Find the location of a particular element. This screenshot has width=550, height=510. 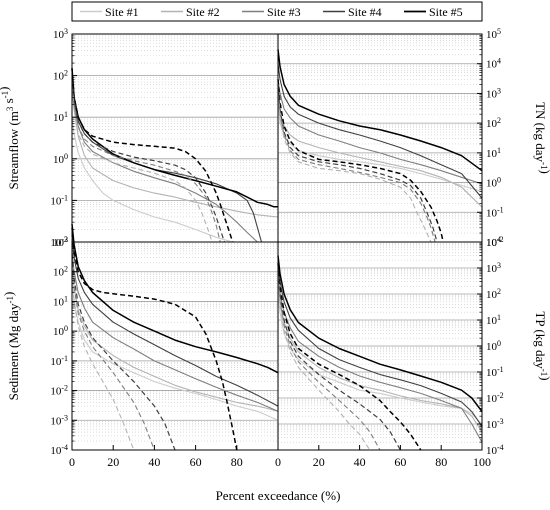

y-tick-label: 10⁵ is located at coordinates (493, 34).